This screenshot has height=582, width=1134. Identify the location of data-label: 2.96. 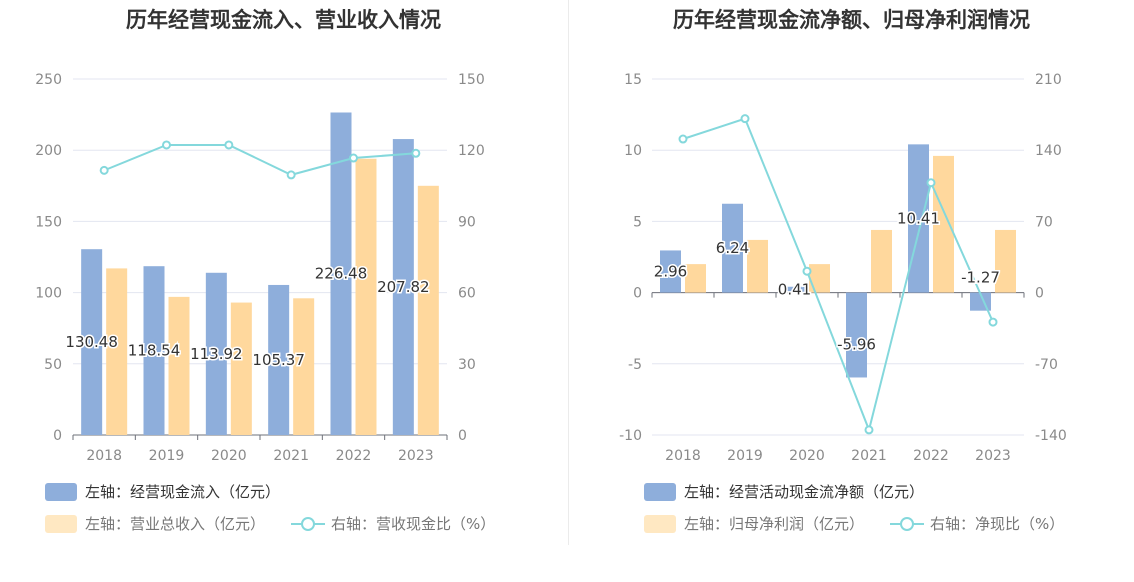
(670, 272).